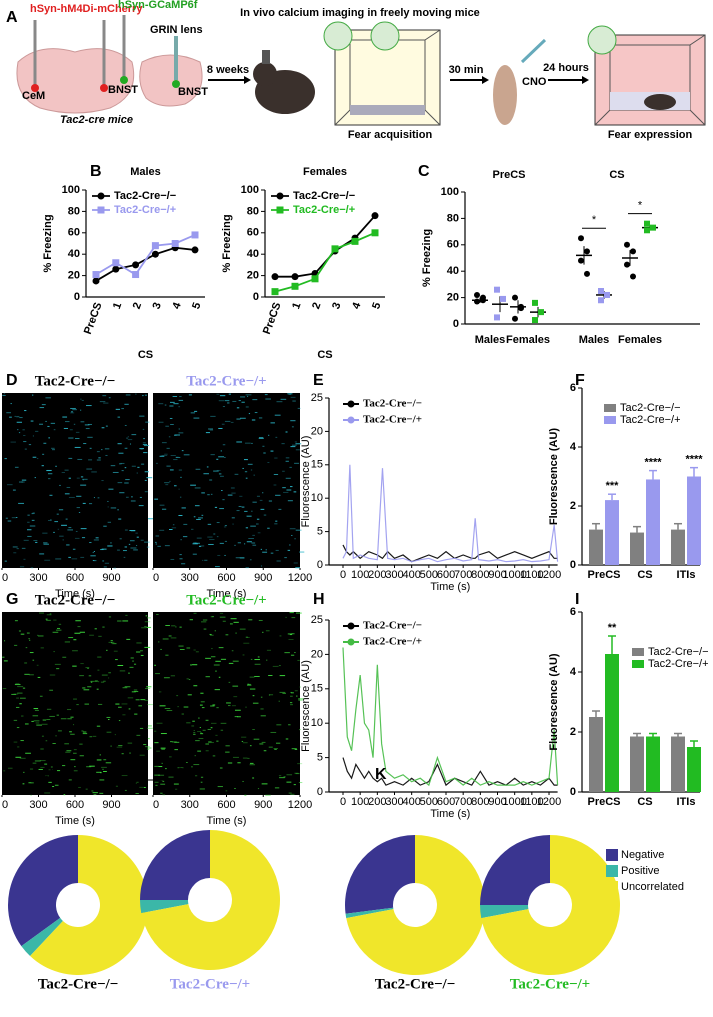 The height and width of the screenshot is (1017, 713). What do you see at coordinates (463, 802) in the screenshot?
I see `x-tick-label: 700` at bounding box center [463, 802].